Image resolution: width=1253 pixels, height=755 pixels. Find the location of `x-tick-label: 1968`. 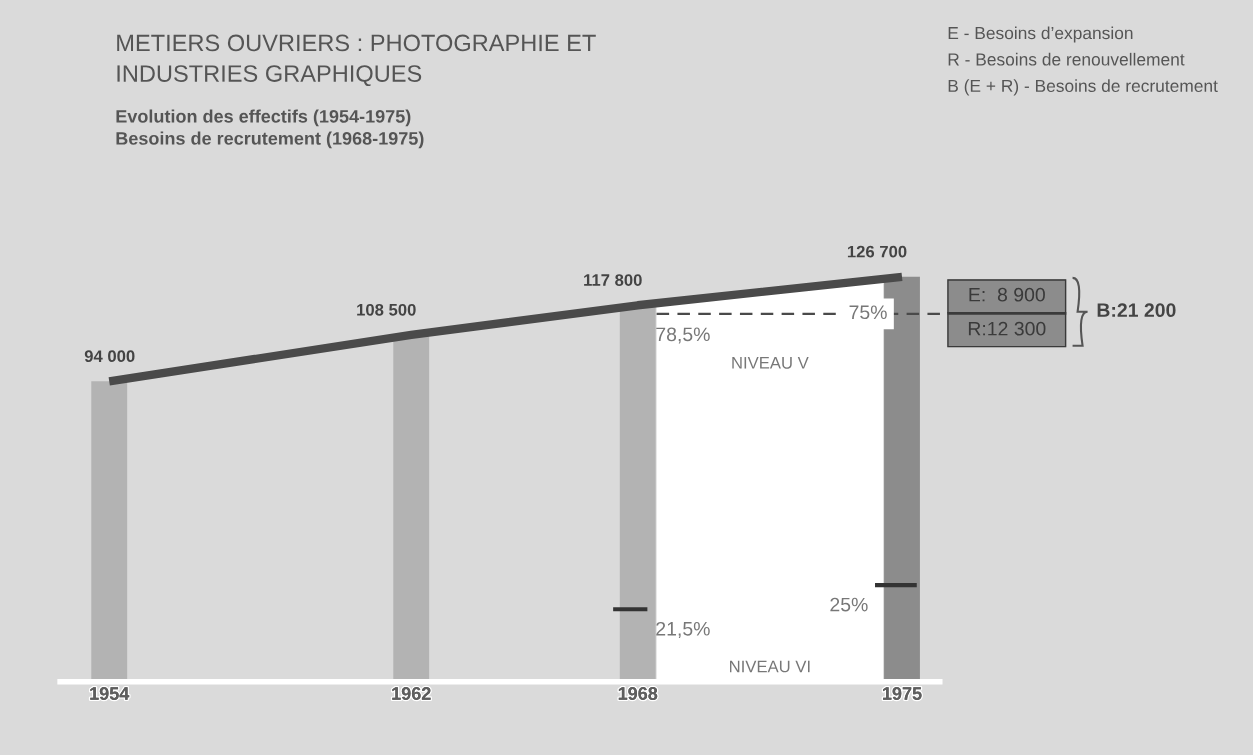

x-tick-label: 1968 is located at coordinates (638, 693).